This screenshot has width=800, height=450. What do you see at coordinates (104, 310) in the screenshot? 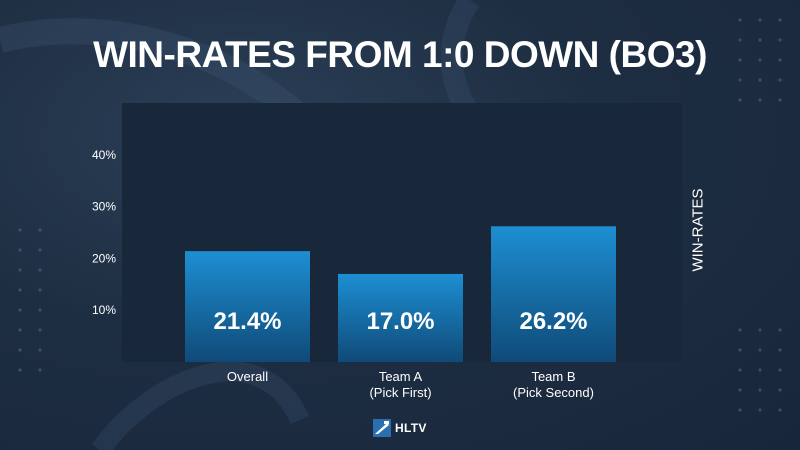
I see `y-tick-label: 10%` at bounding box center [104, 310].